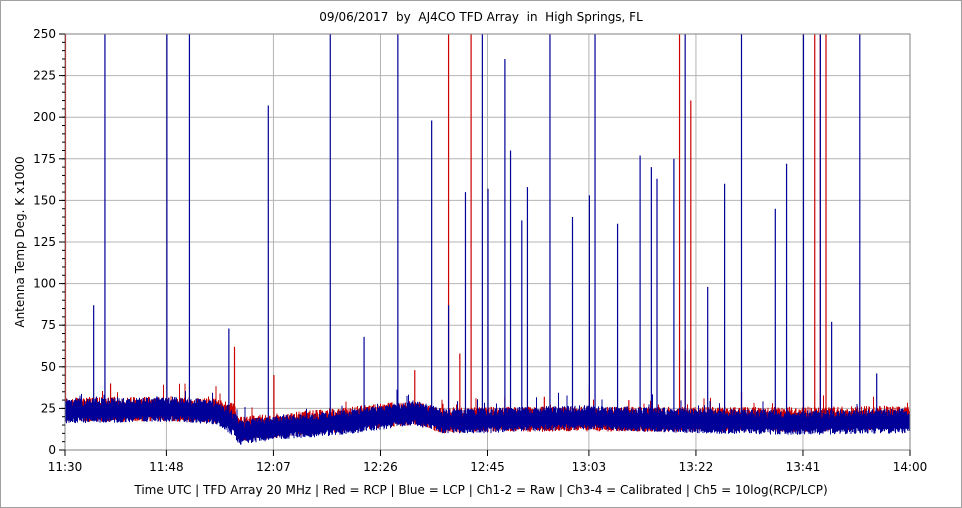 The image size is (962, 508). Describe the element at coordinates (48, 408) in the screenshot. I see `y-tick-label: 25` at that location.